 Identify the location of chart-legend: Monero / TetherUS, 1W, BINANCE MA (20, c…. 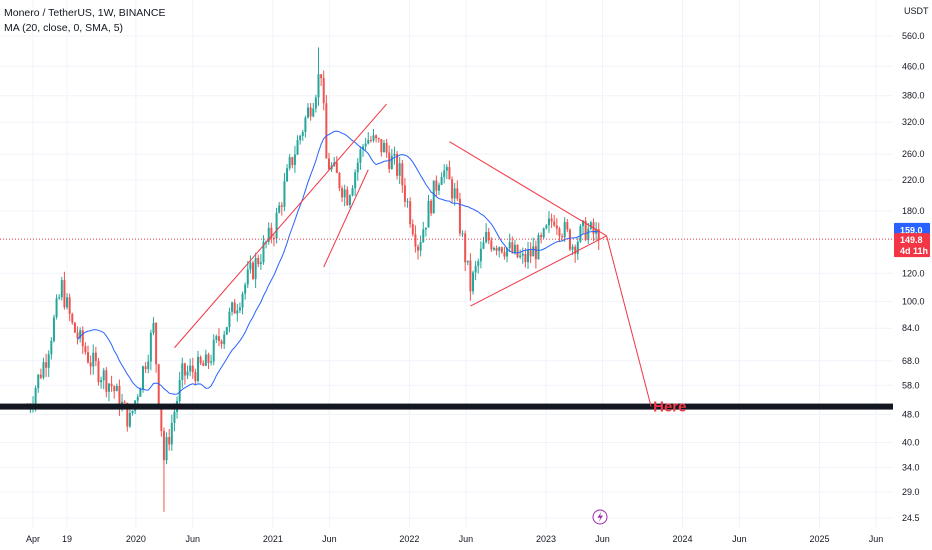
(84, 21).